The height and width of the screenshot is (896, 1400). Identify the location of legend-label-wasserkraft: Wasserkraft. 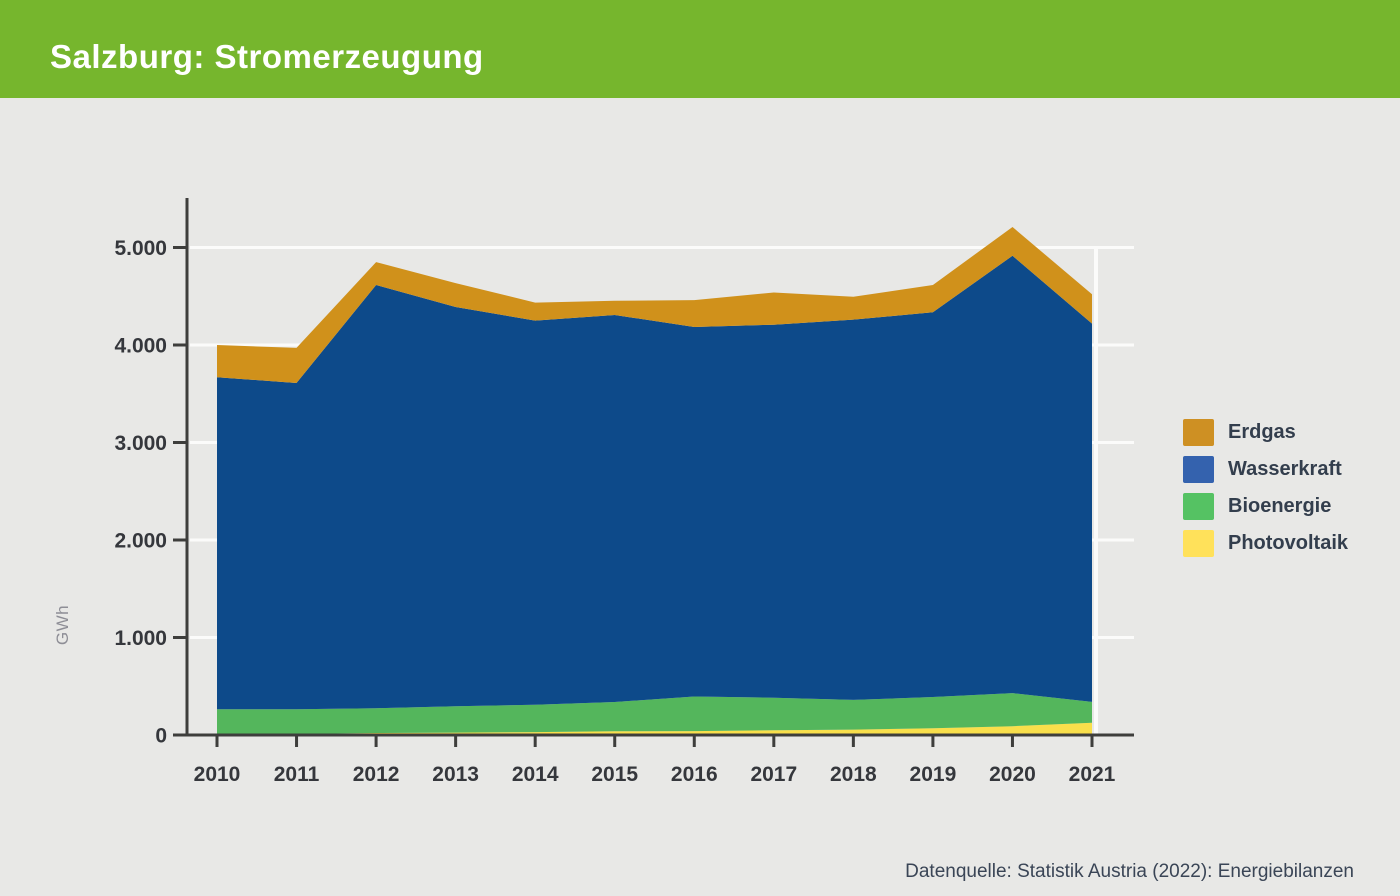
(1285, 469).